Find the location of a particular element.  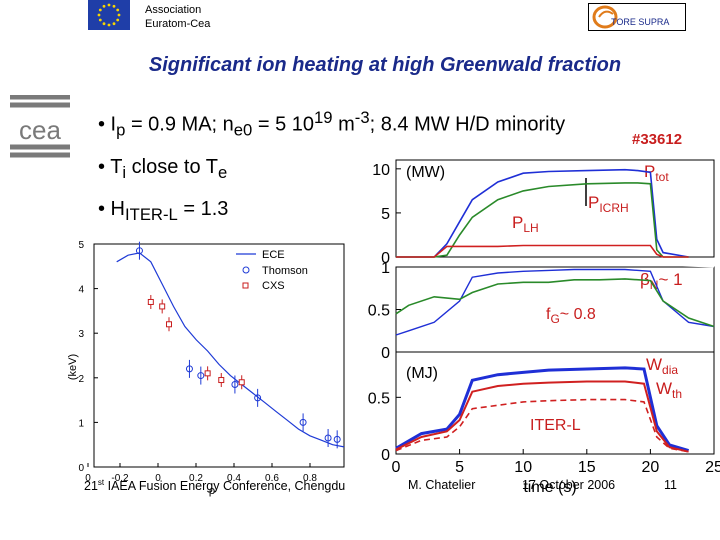

p-icrh-line is located at coordinates (542, 220).